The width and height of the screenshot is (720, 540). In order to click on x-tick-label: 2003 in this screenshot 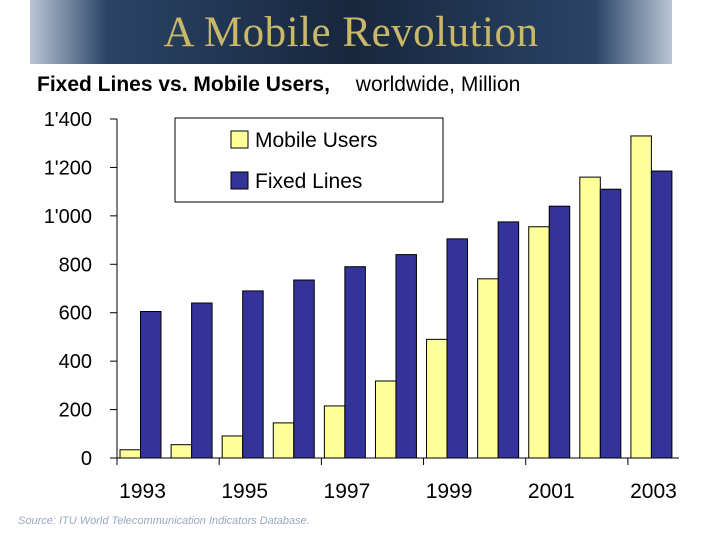, I will do `click(653, 491)`.